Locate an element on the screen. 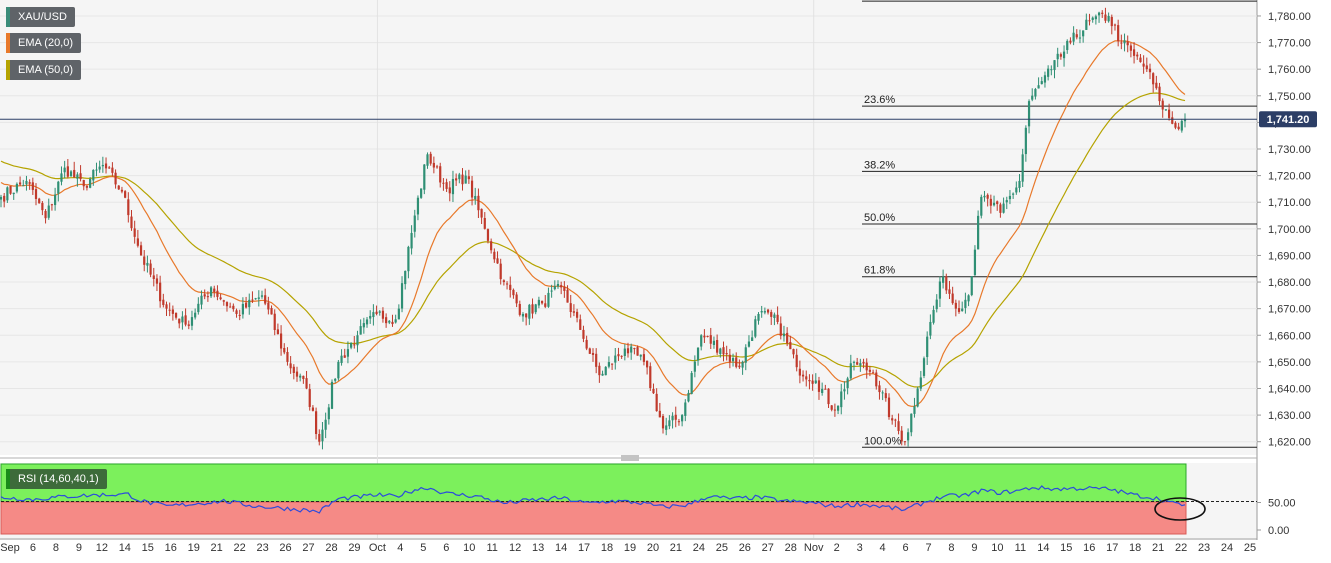 The image size is (1331, 563). x-tick-label: 28 is located at coordinates (791, 548).